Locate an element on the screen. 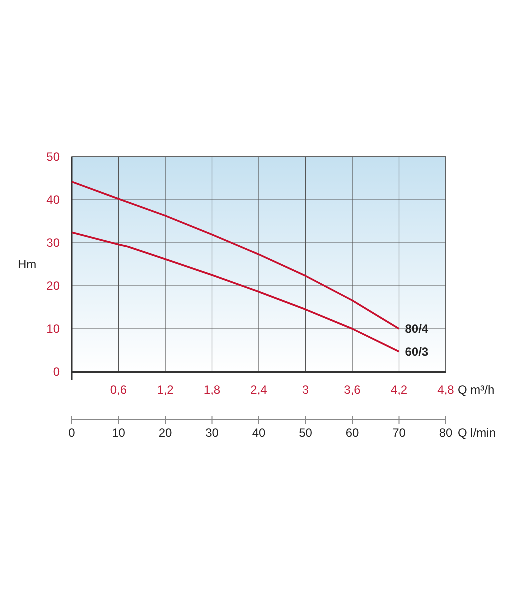 This screenshot has width=510, height=600. y-tick-label: 50 is located at coordinates (53, 157).